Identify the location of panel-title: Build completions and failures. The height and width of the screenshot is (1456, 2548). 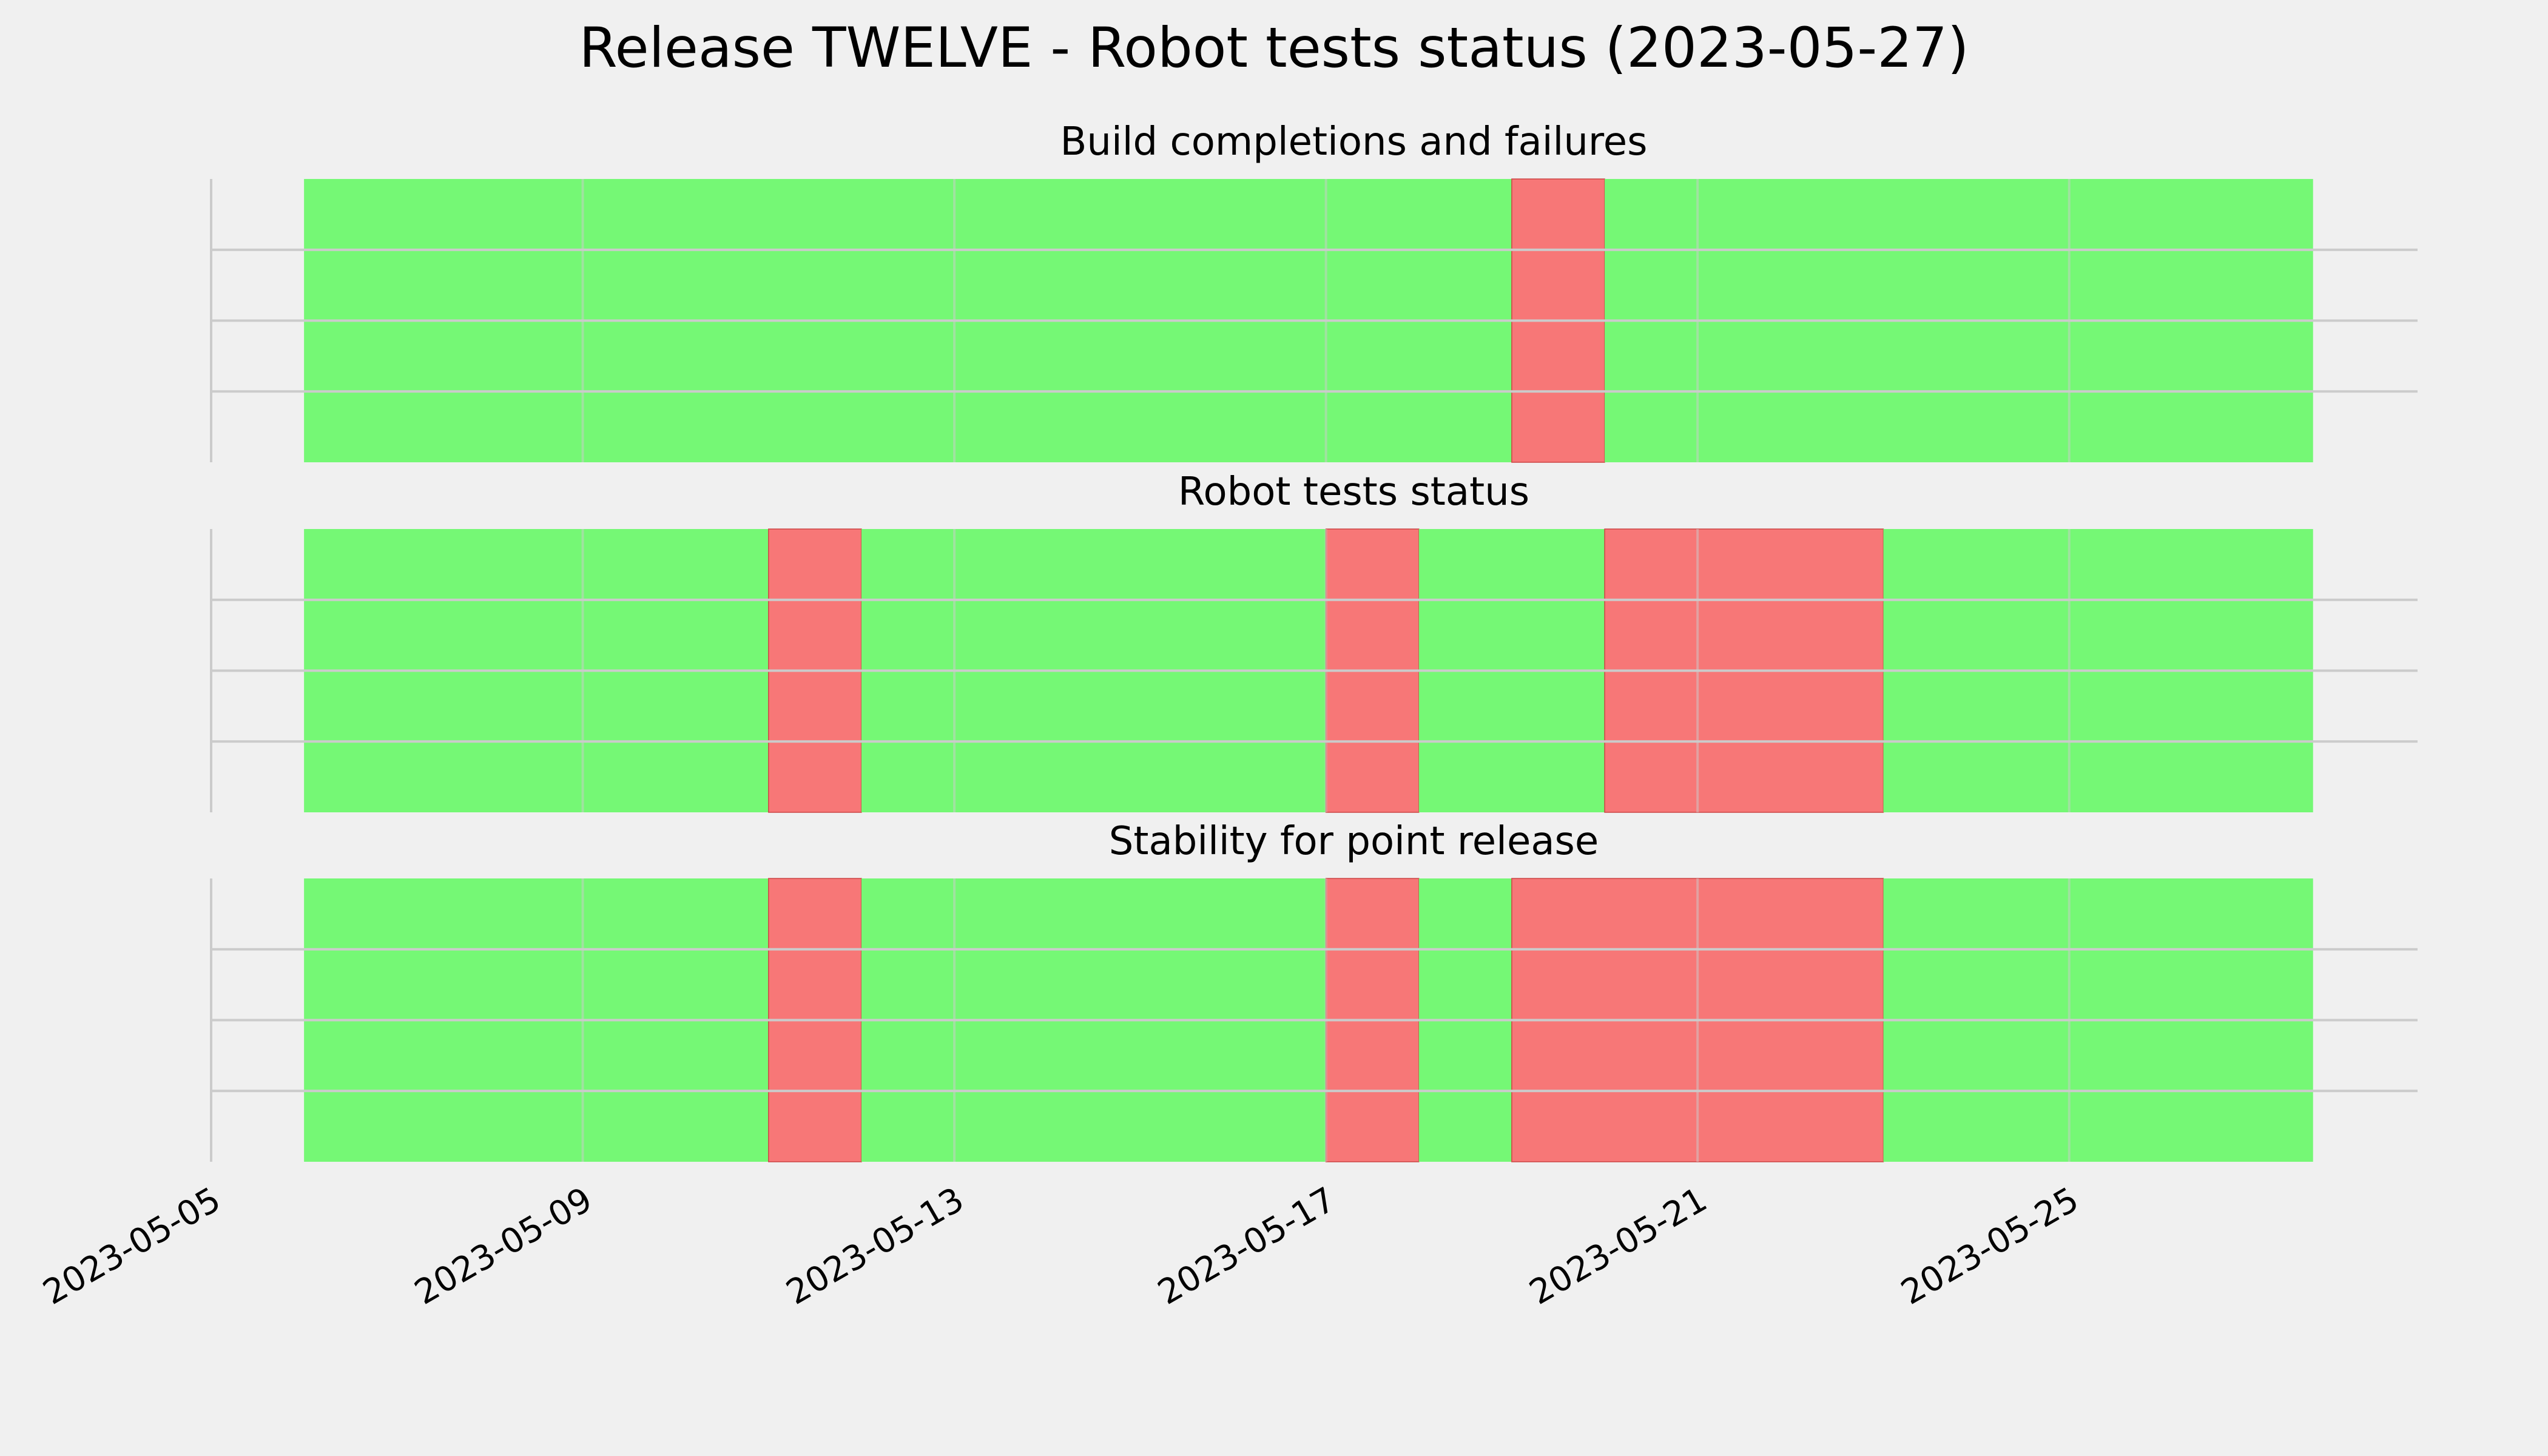
(1354, 142).